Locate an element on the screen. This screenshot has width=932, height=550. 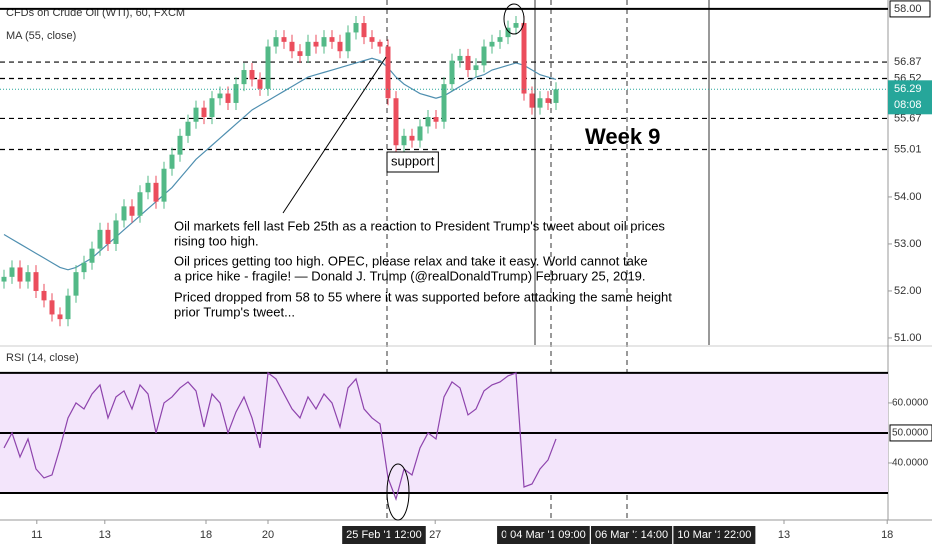
y-tick-label: 52.00 is located at coordinates (908, 291).